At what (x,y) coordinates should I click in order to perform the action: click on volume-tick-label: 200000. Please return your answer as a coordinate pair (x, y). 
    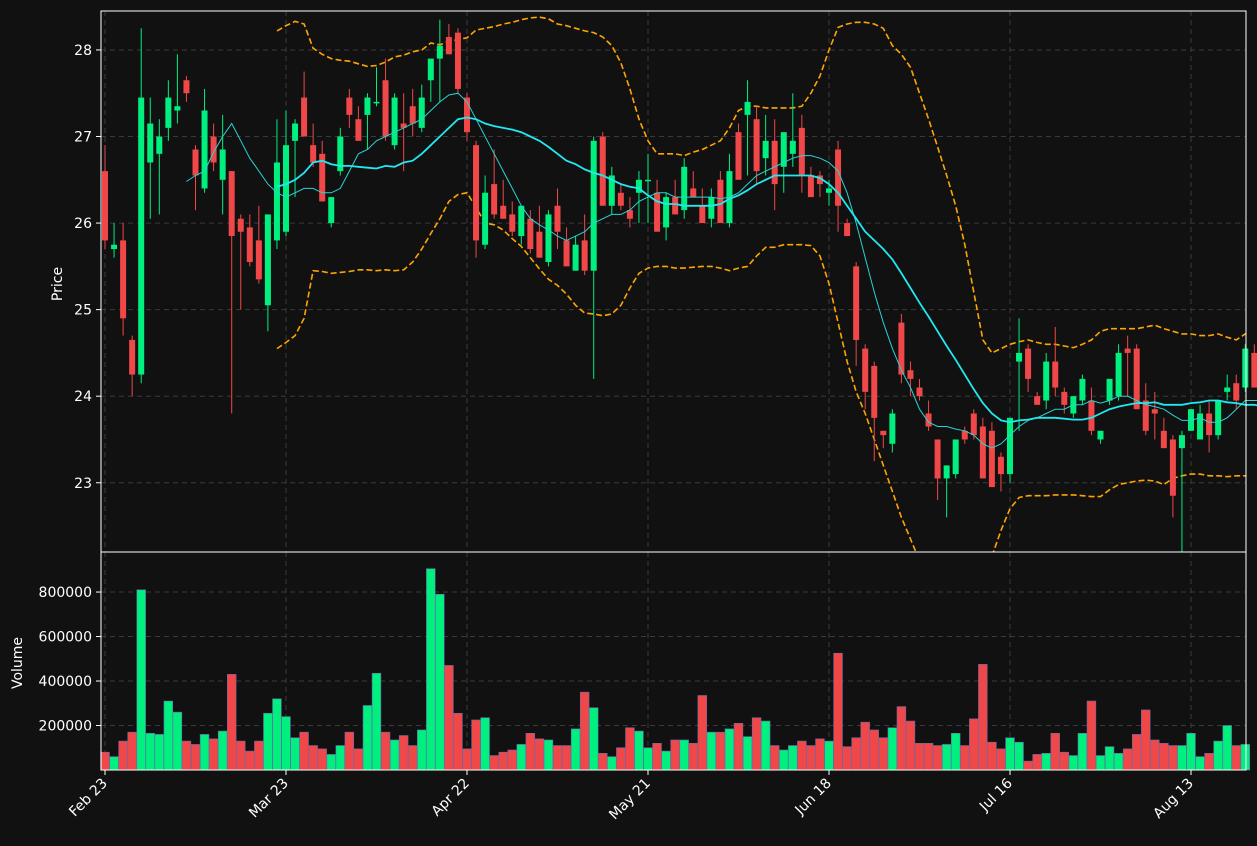
    Looking at the image, I should click on (65, 727).